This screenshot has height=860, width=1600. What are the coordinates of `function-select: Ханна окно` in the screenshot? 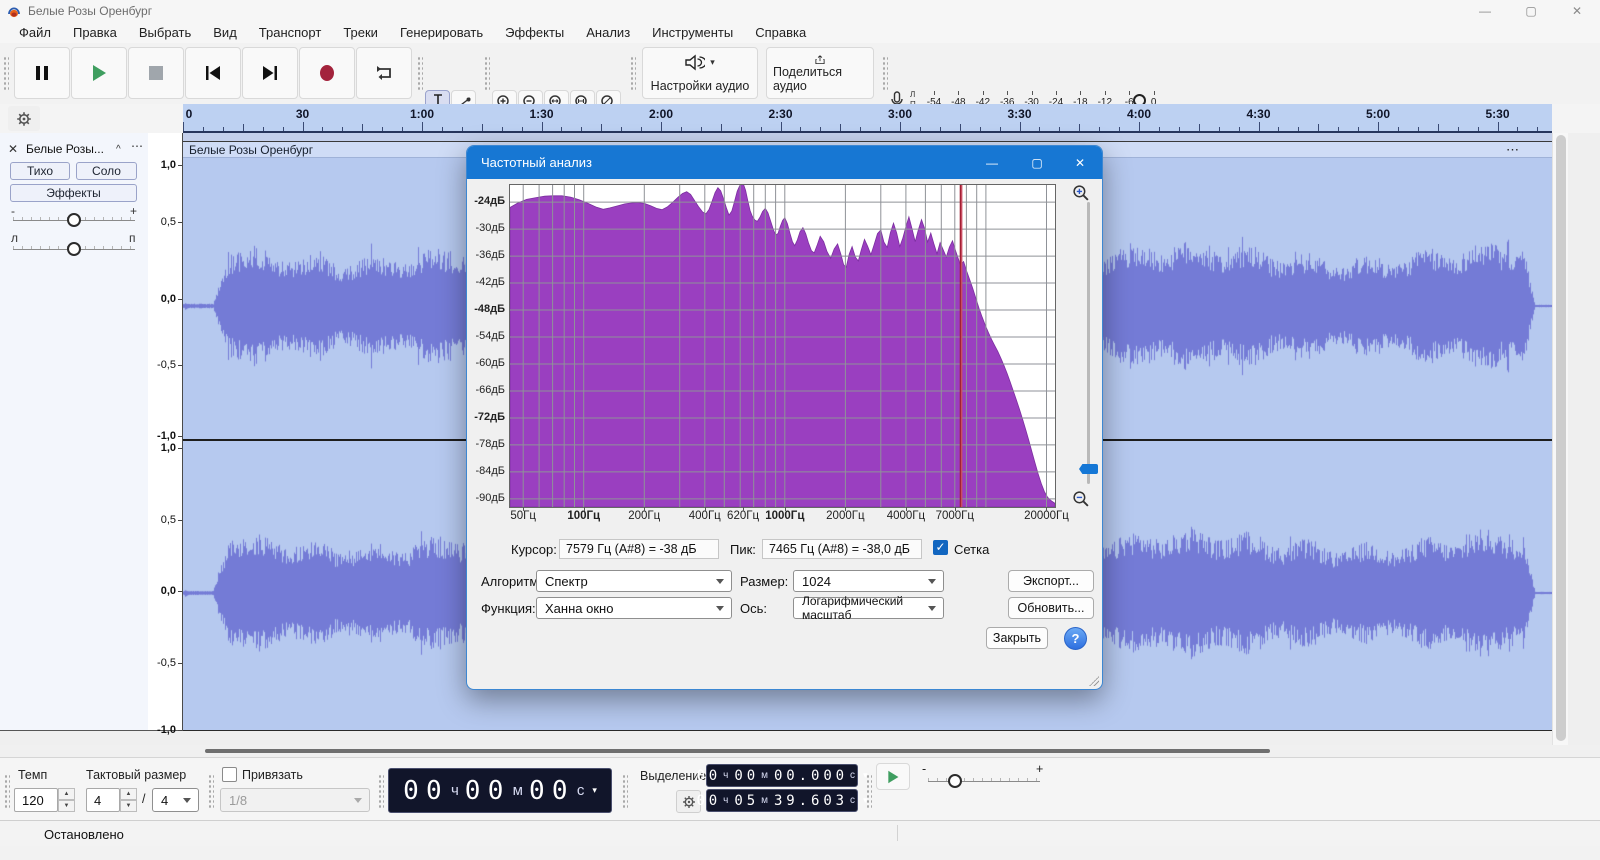 It's located at (634, 608).